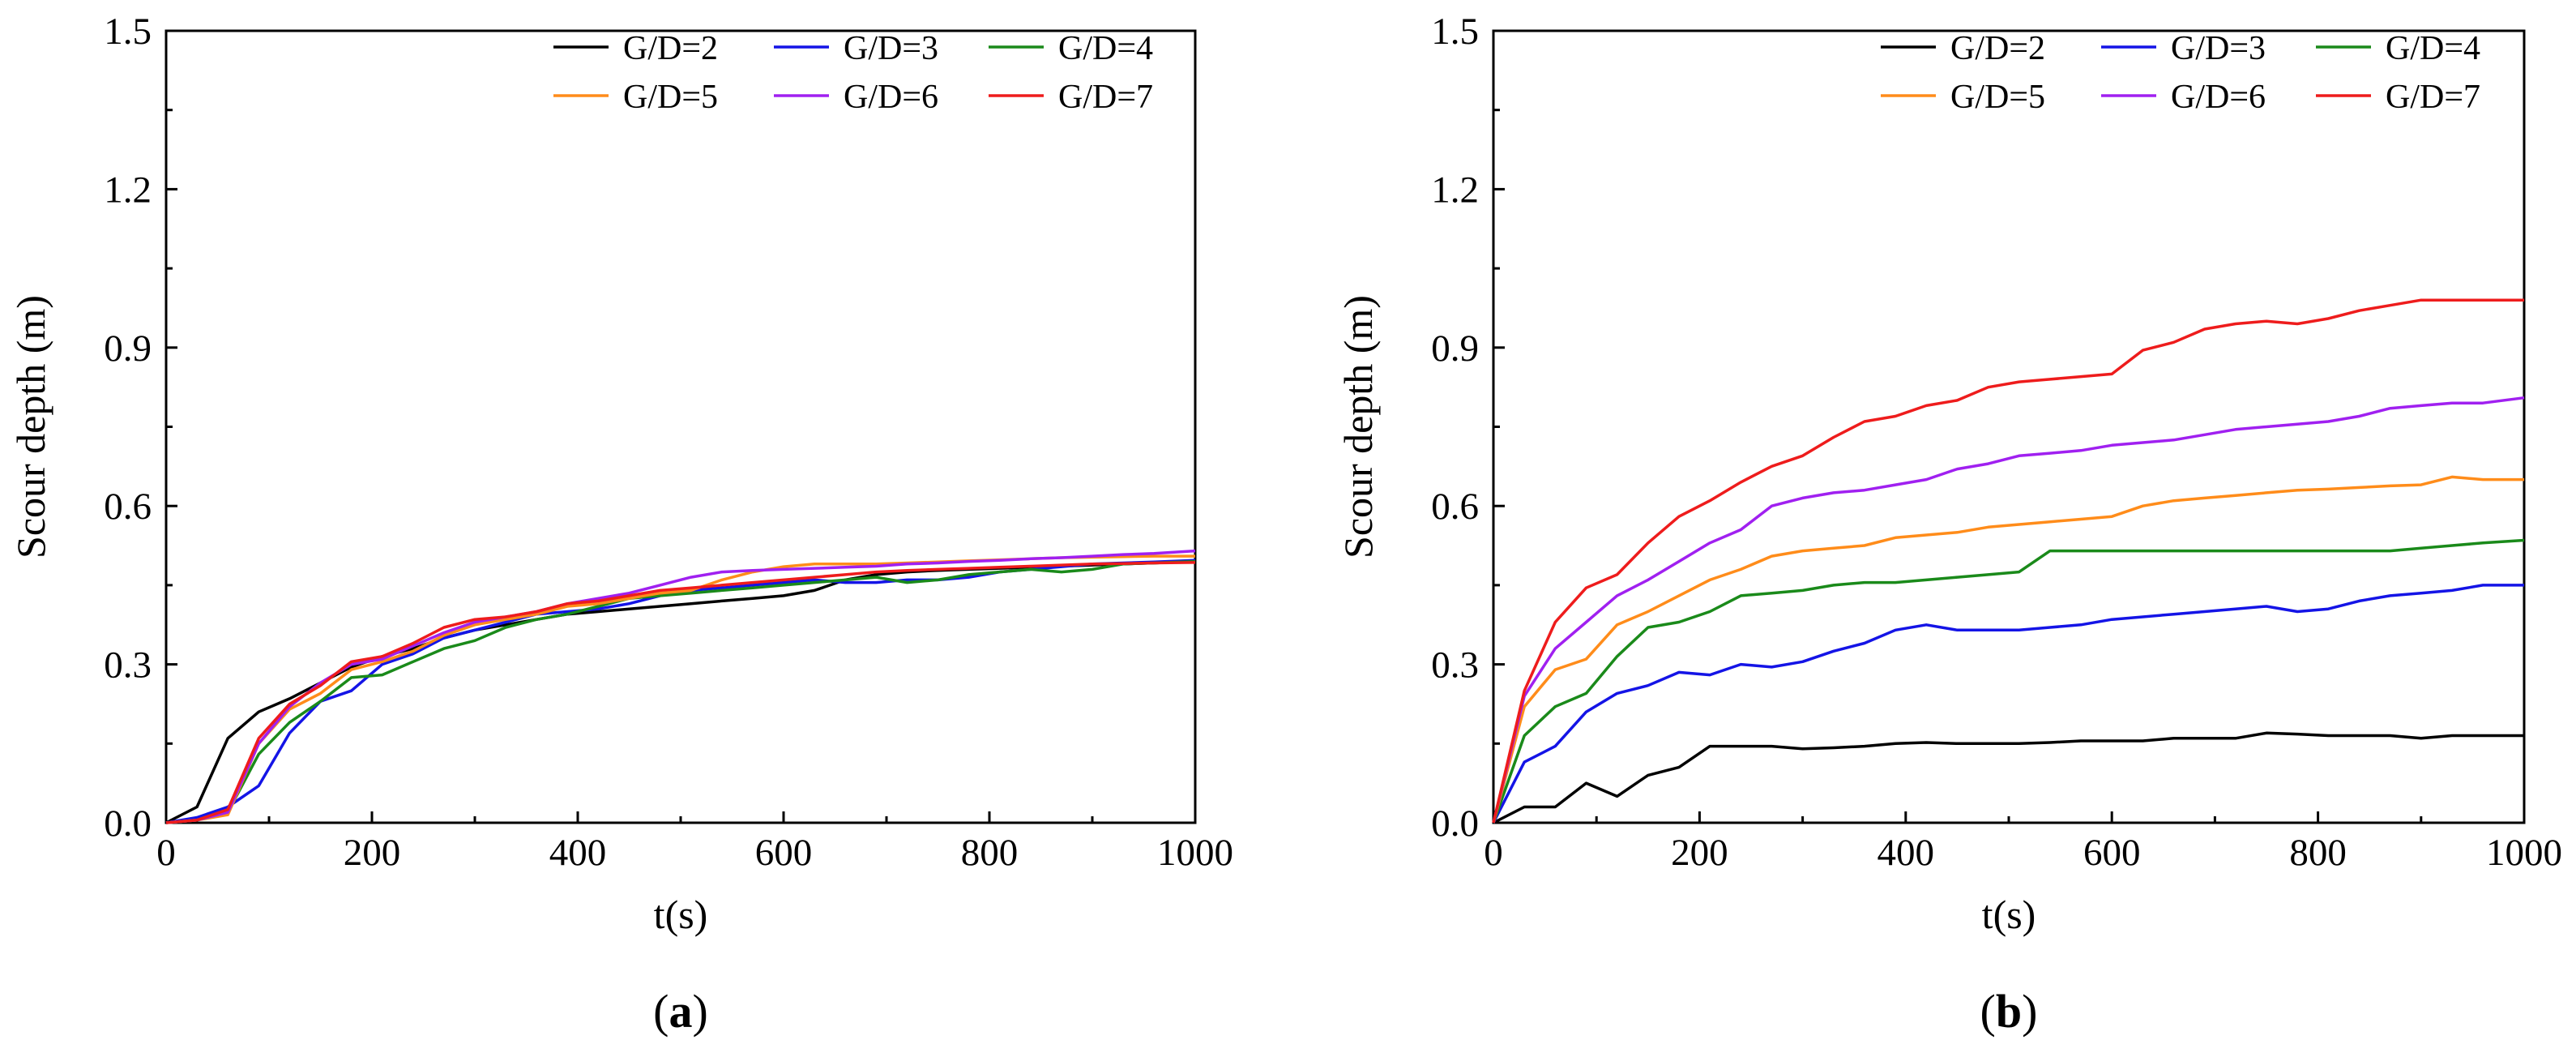  I want to click on panel-label: (b), so click(2009, 1012).